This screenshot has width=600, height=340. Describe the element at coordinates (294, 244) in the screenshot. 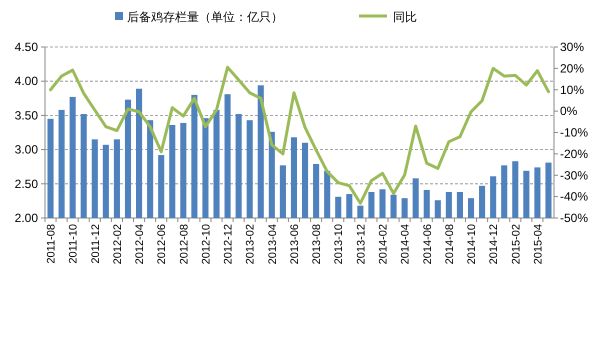

I see `x-tick-label: 2013-06` at that location.